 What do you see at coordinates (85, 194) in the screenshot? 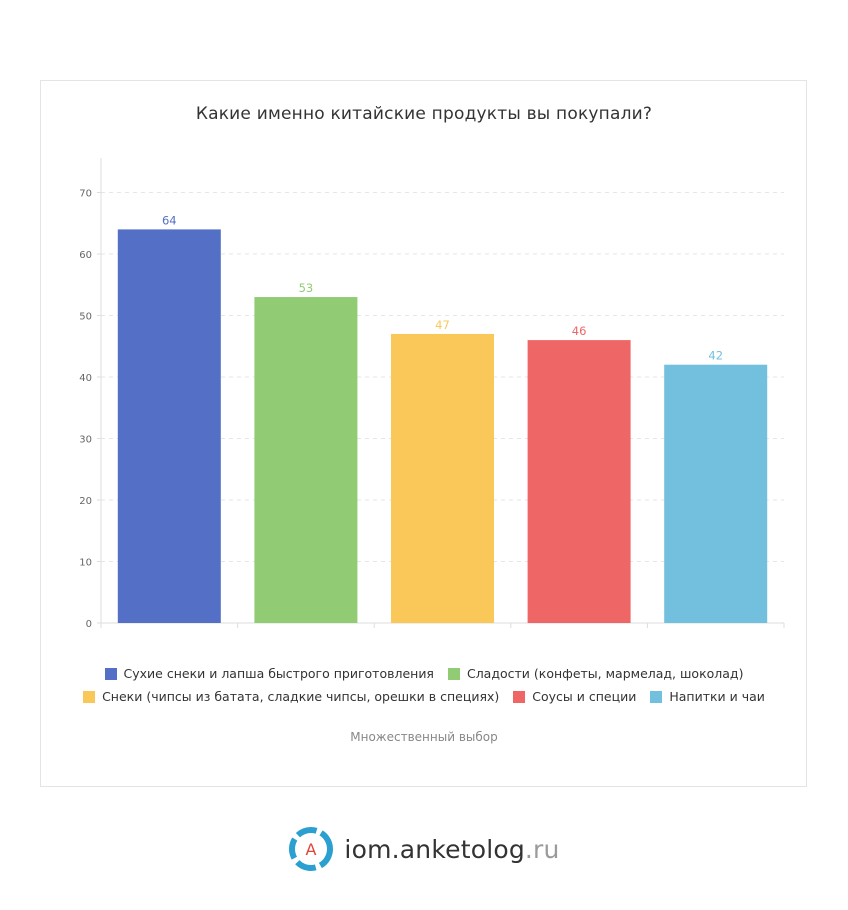
I see `y-tick-label: 70` at bounding box center [85, 194].